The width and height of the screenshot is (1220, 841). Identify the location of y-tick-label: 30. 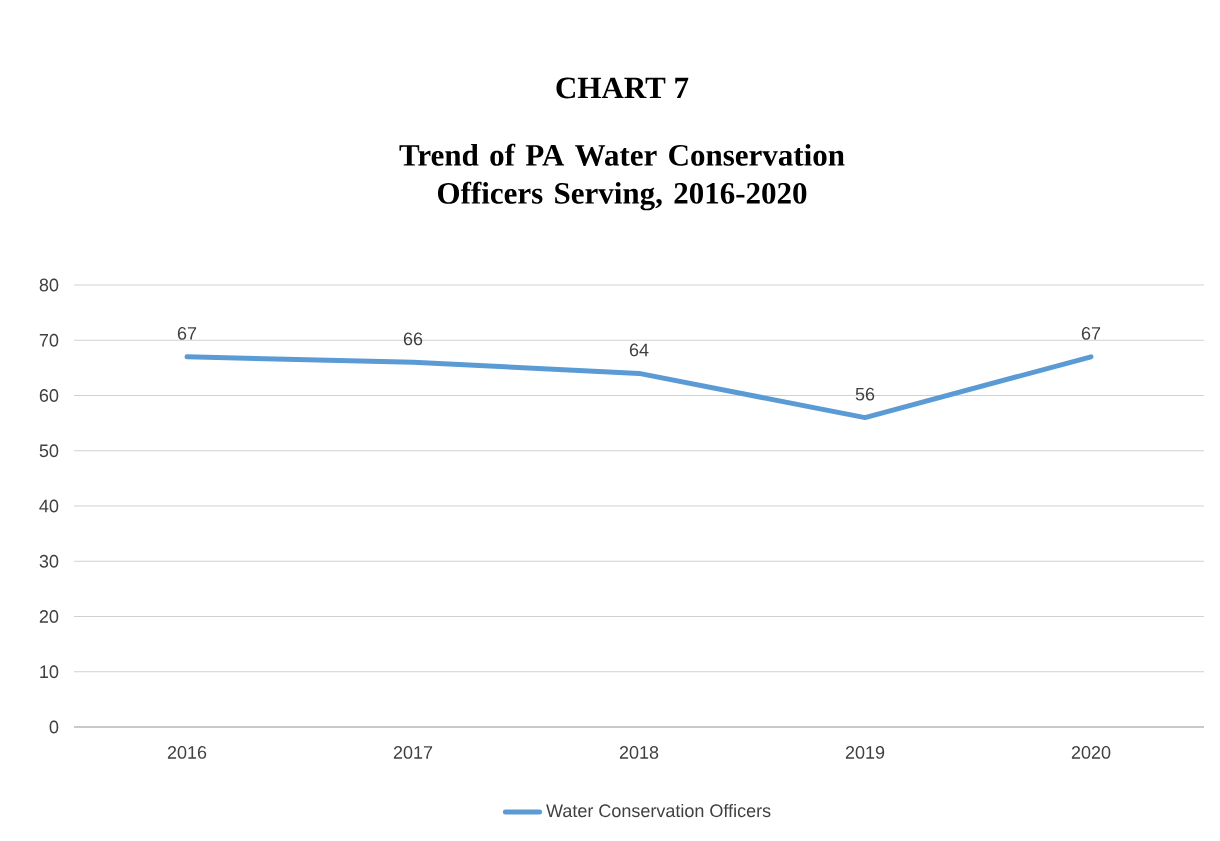
(49, 561).